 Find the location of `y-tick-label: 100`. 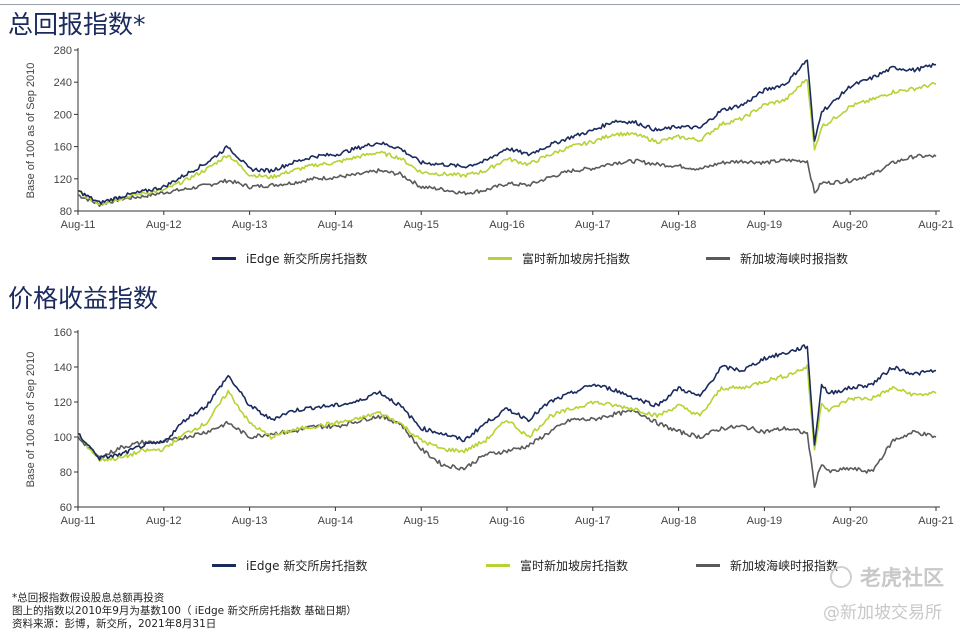

y-tick-label: 100 is located at coordinates (63, 438).